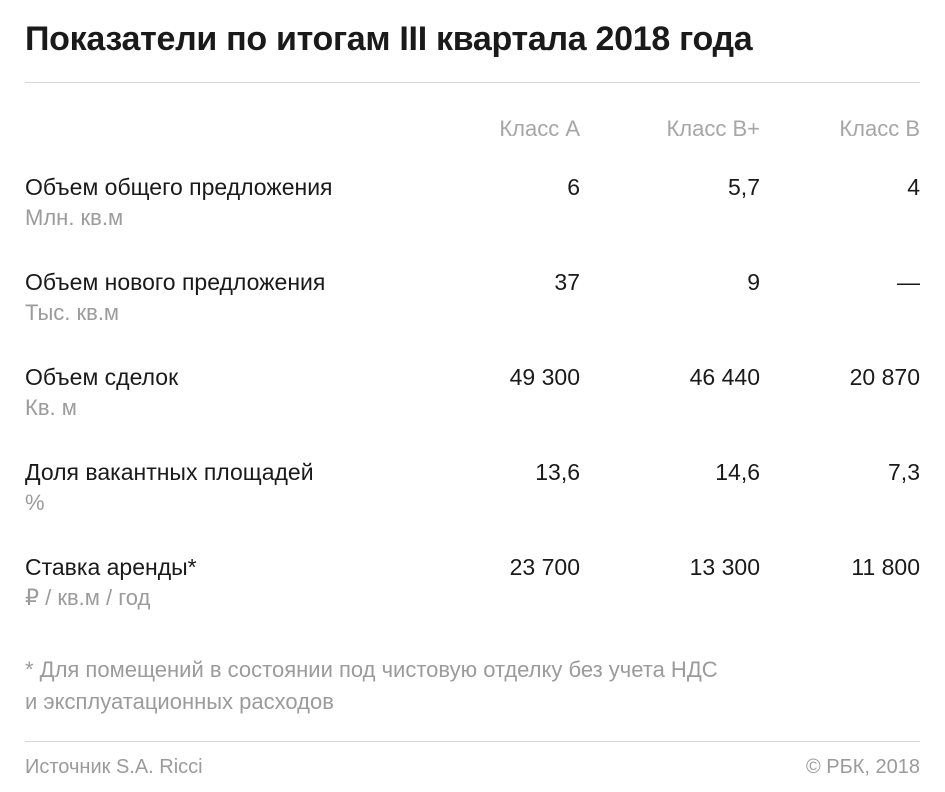  I want to click on cell-value: 13 300, so click(724, 567).